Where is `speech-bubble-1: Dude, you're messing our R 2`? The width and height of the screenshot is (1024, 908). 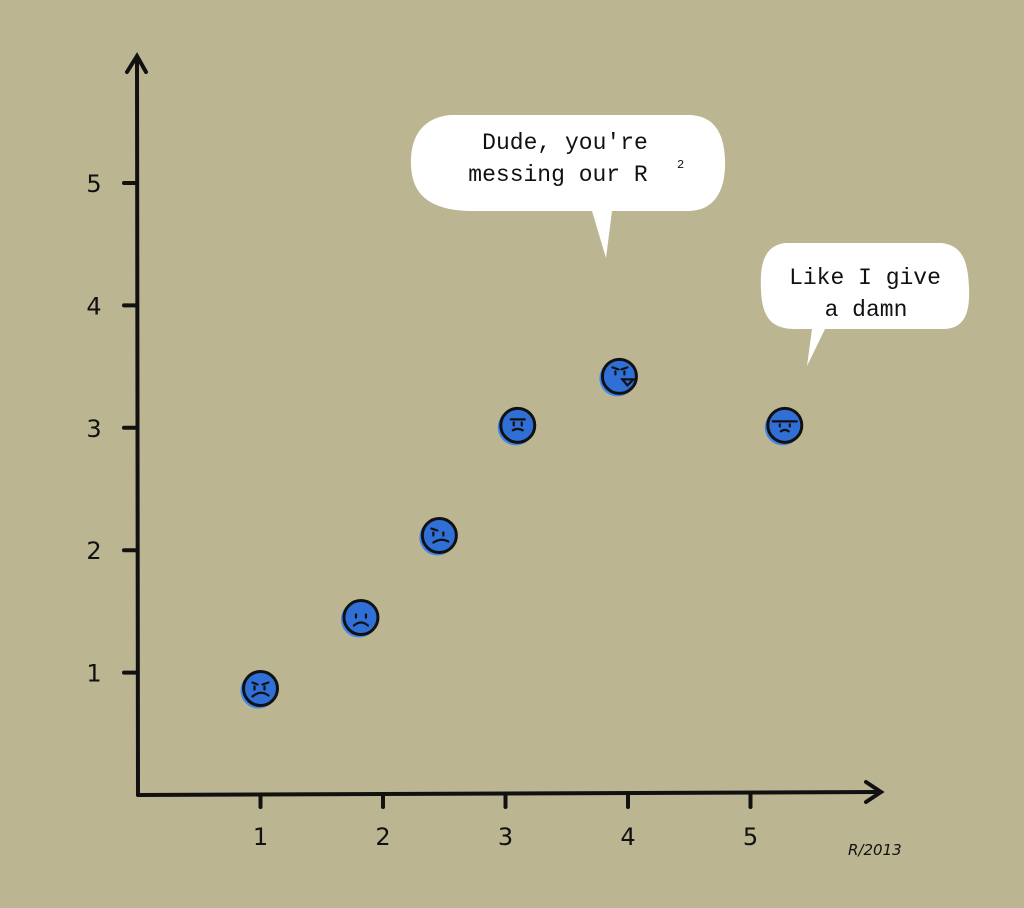 speech-bubble-1: Dude, you're messing our R 2 is located at coordinates (568, 186).